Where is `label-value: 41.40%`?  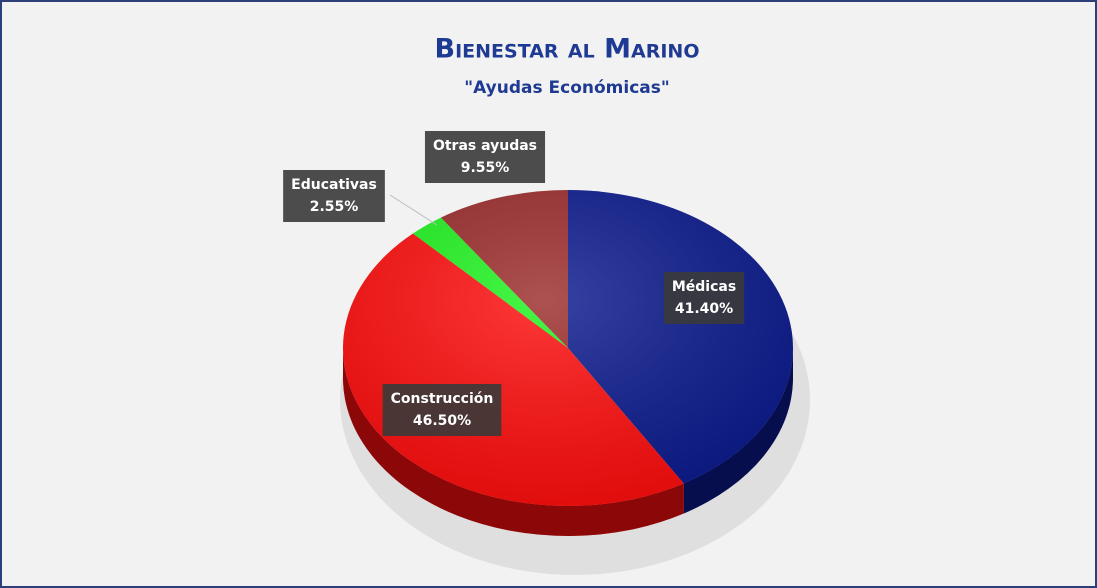
label-value: 41.40% is located at coordinates (704, 309).